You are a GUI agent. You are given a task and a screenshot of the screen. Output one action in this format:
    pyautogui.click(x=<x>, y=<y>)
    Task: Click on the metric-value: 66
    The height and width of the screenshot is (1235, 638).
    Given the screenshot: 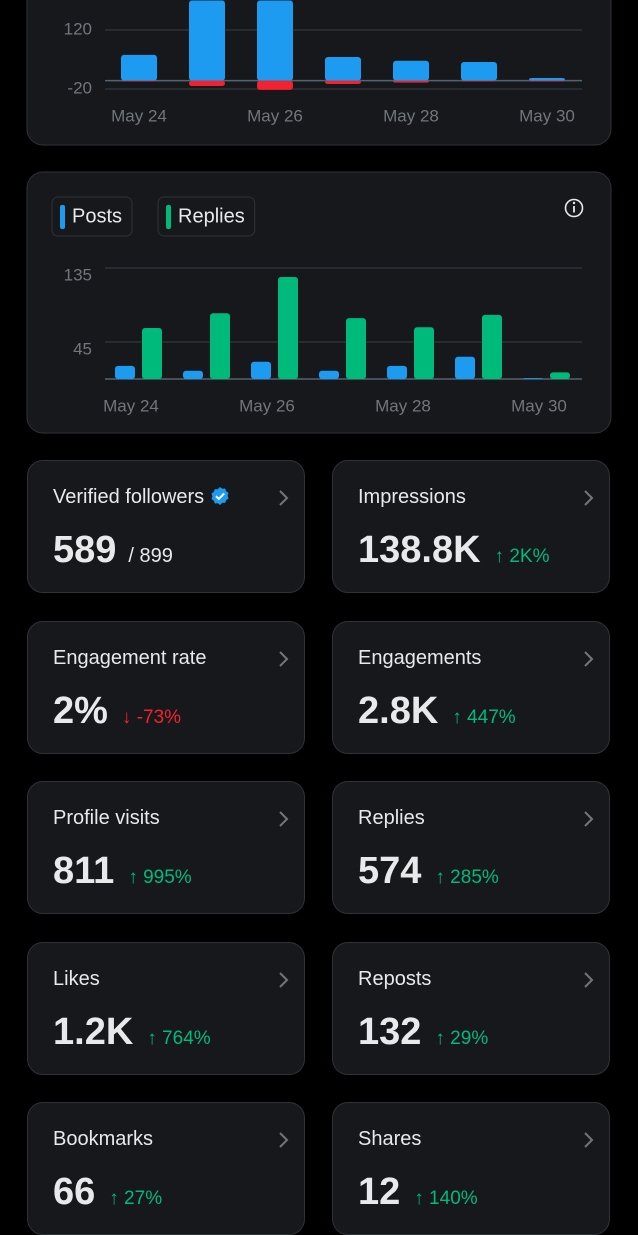 What is the action you would take?
    pyautogui.click(x=74, y=1192)
    